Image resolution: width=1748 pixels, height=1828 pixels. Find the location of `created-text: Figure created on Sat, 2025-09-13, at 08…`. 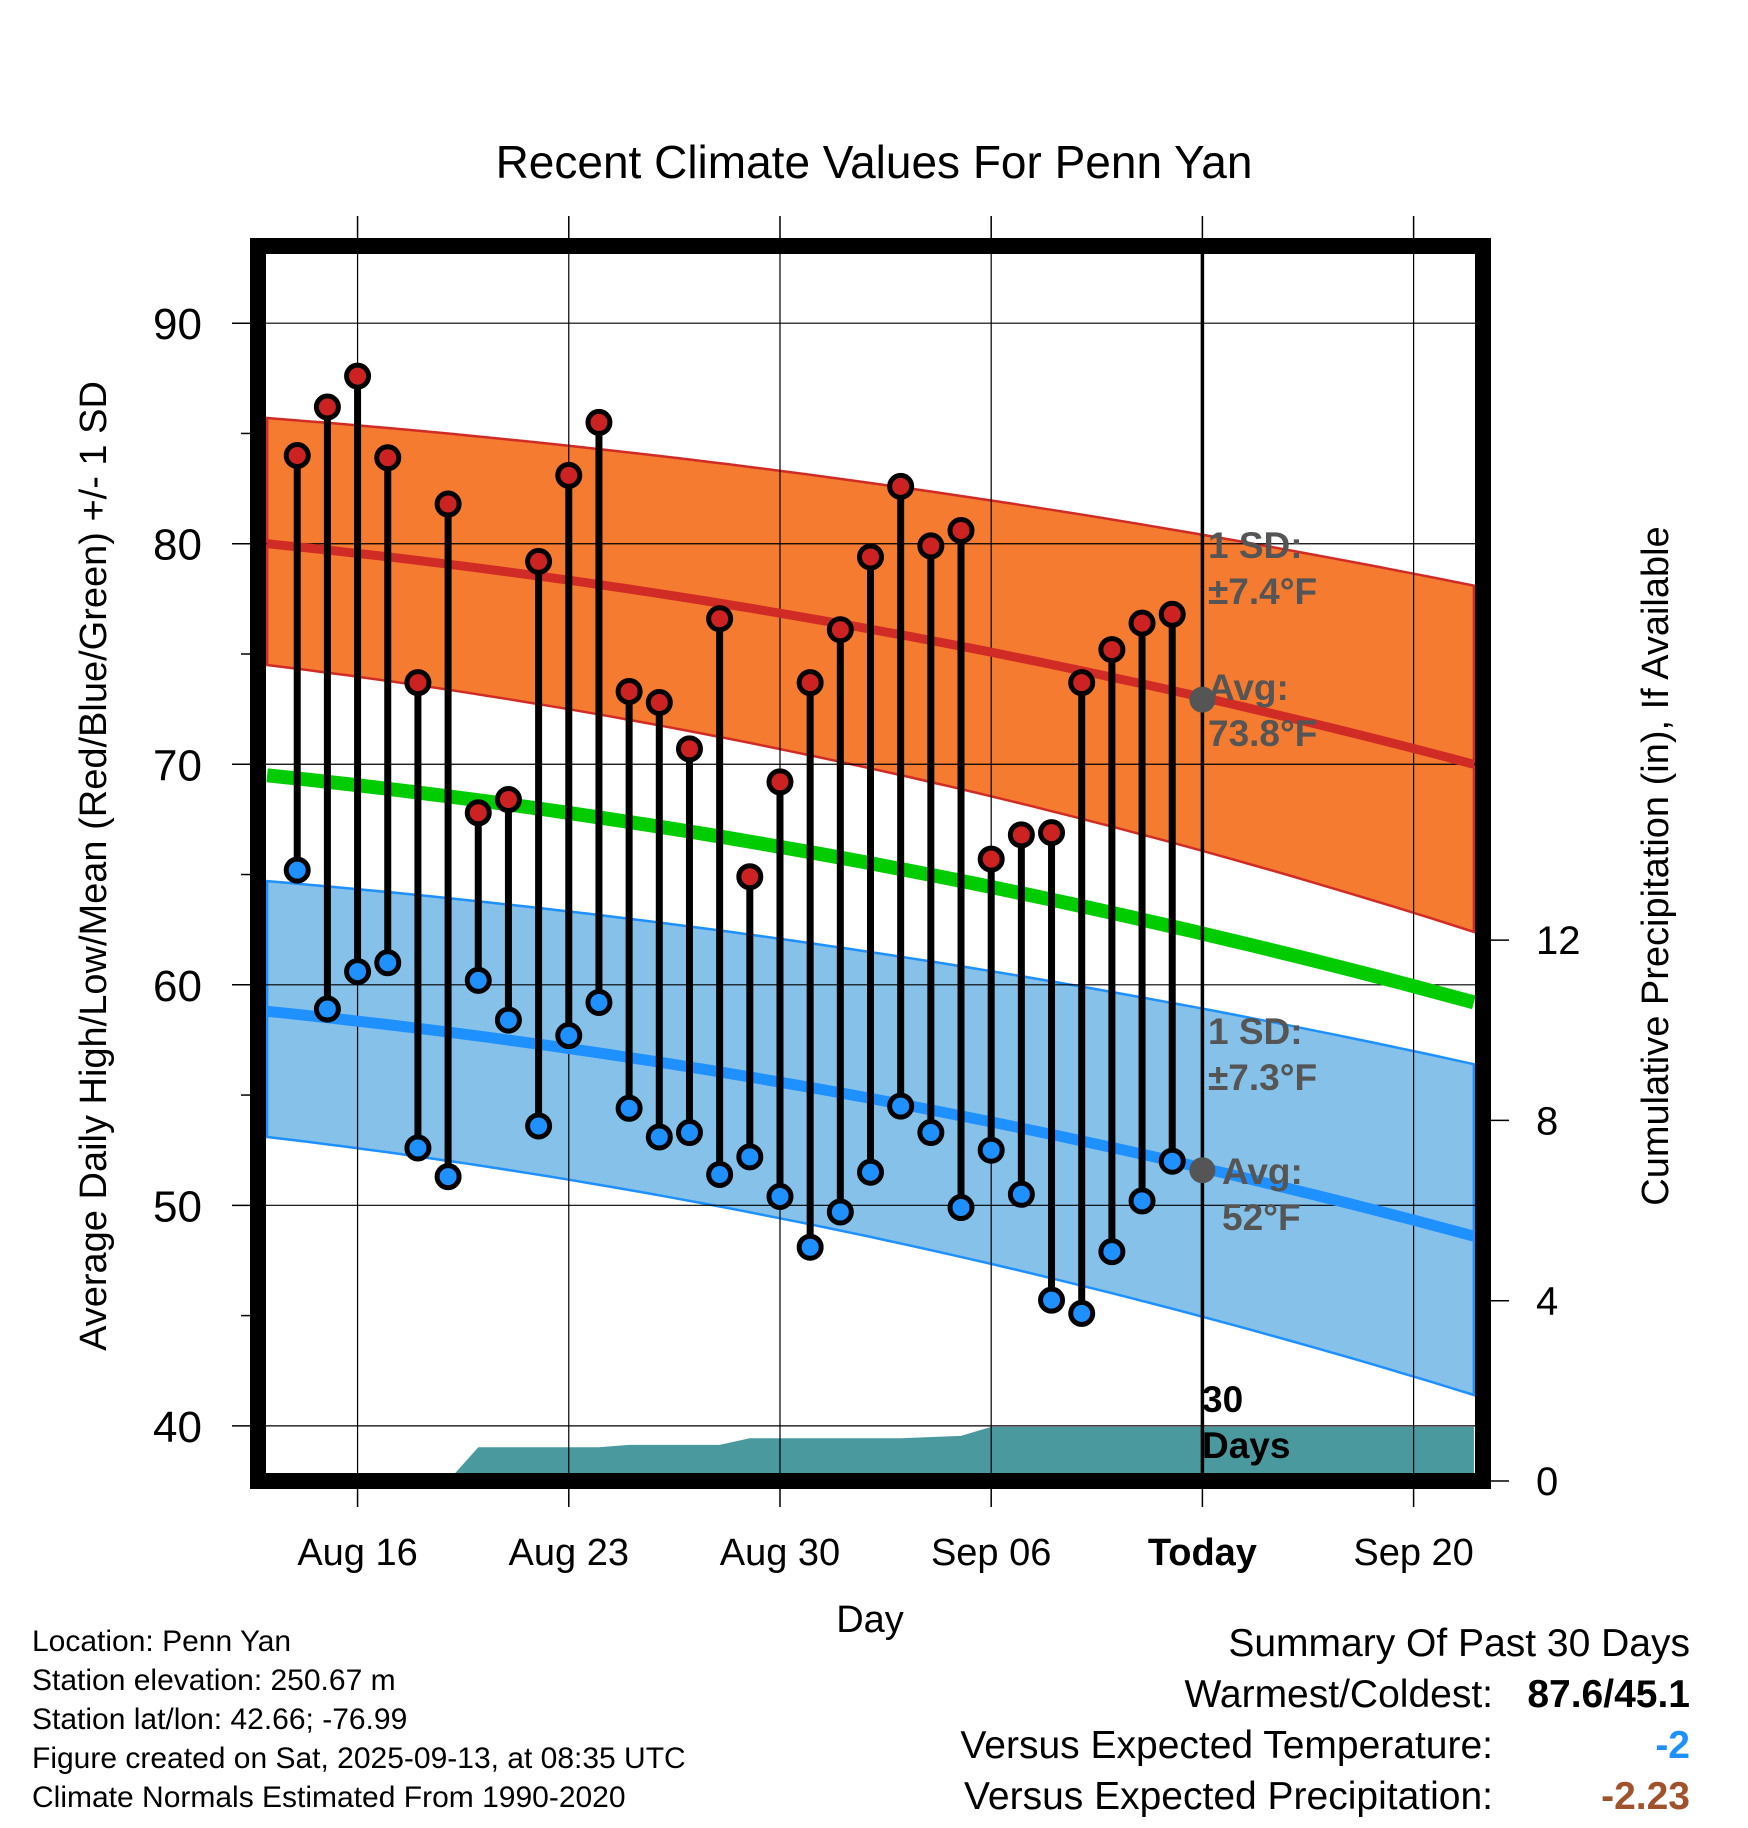

created-text: Figure created on Sat, 2025-09-13, at 08… is located at coordinates (359, 1758).